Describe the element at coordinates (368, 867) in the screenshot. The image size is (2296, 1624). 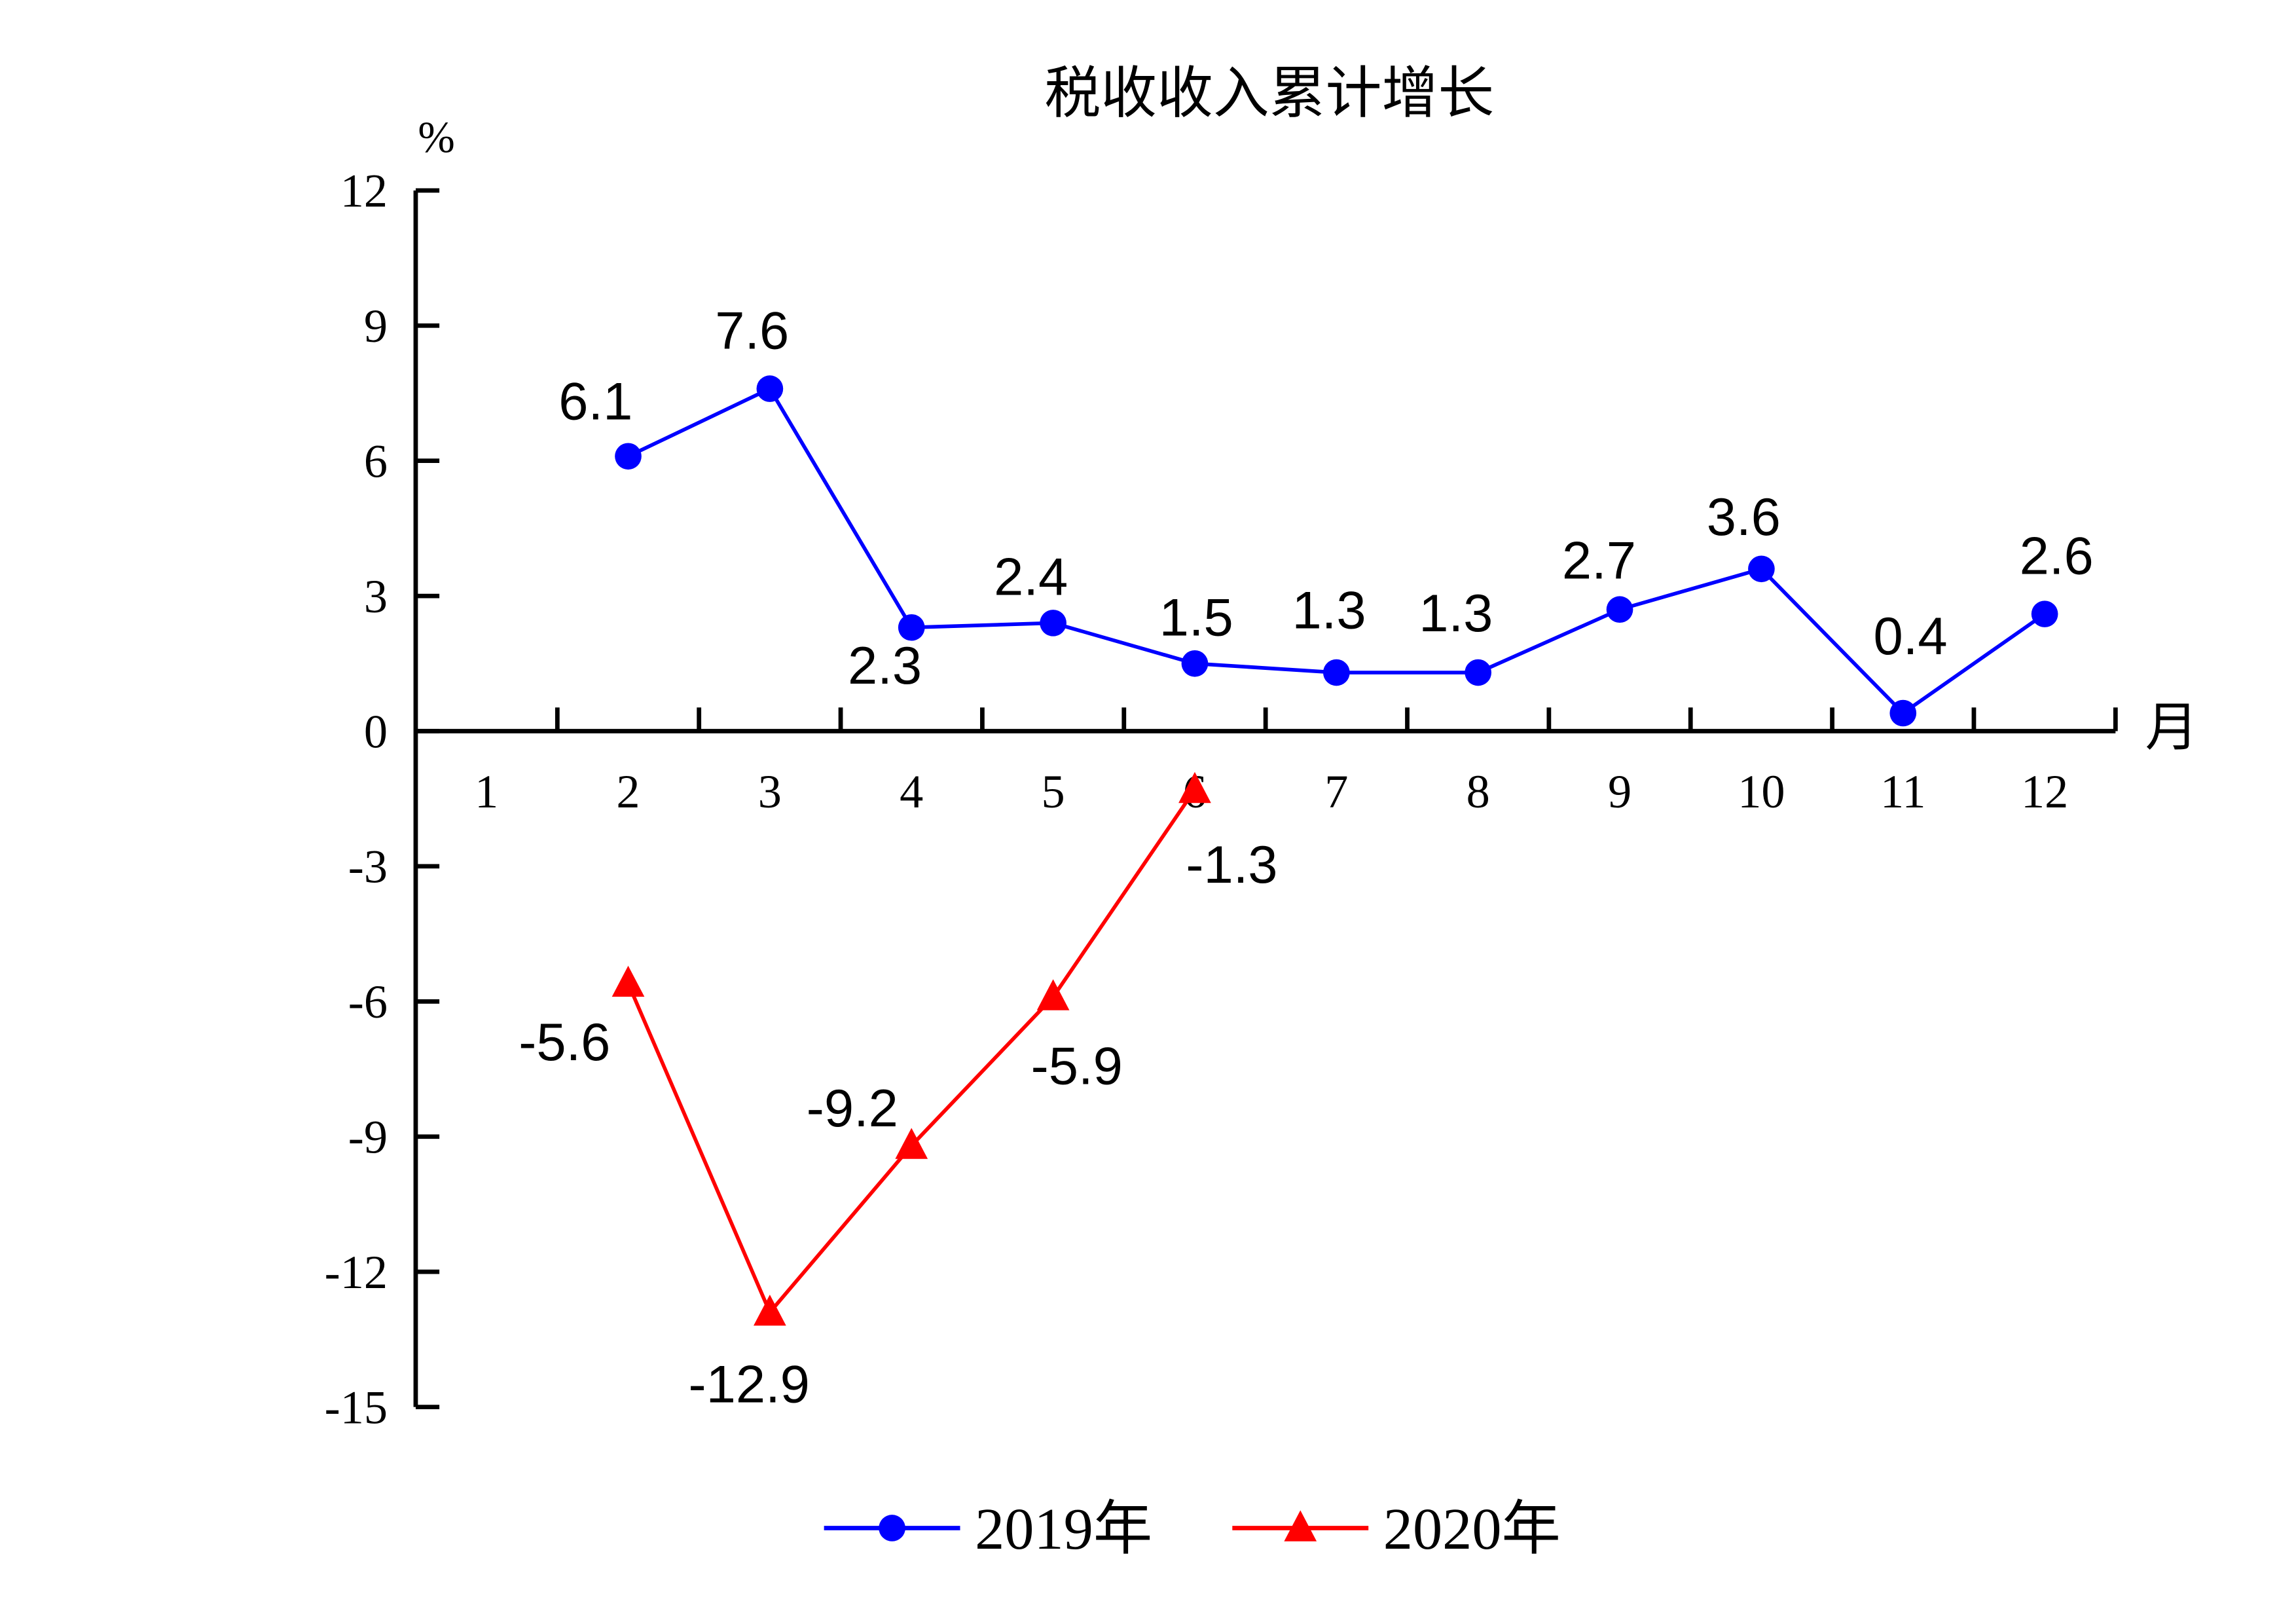
I see `y-tick-label: -3` at that location.